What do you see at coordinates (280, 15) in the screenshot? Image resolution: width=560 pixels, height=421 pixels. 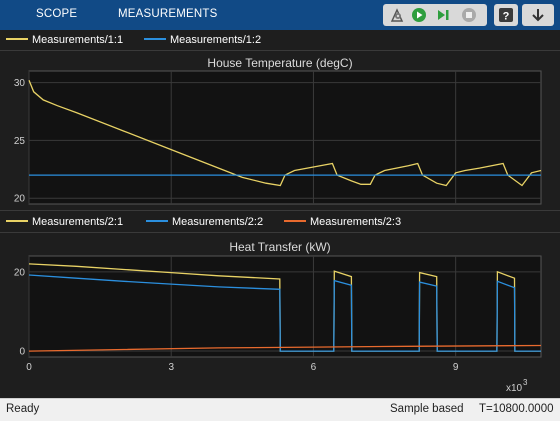 I see `toolstrip: SCOPE MEASUREMENTS ?` at bounding box center [280, 15].